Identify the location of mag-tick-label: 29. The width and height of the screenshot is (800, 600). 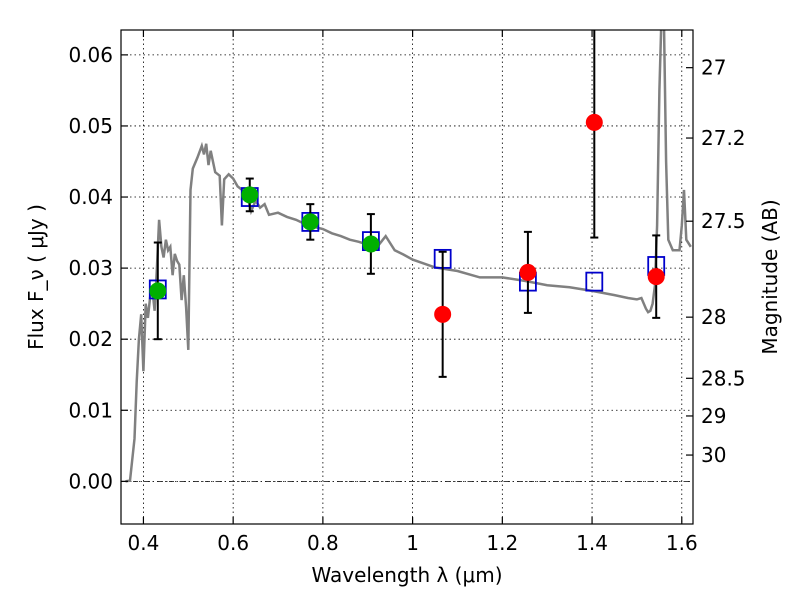
(713, 416).